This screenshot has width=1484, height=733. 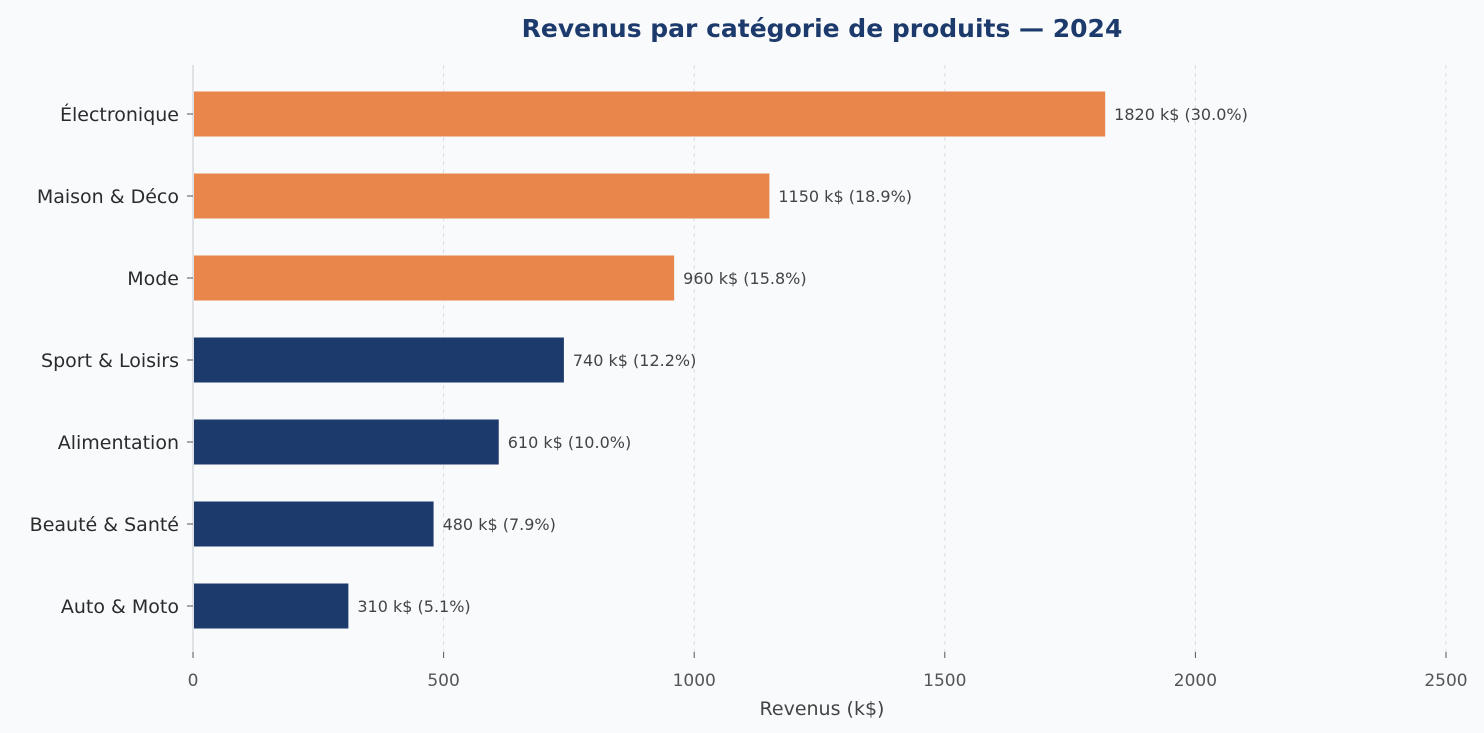 I want to click on x-tick-label: 0, so click(x=193, y=681).